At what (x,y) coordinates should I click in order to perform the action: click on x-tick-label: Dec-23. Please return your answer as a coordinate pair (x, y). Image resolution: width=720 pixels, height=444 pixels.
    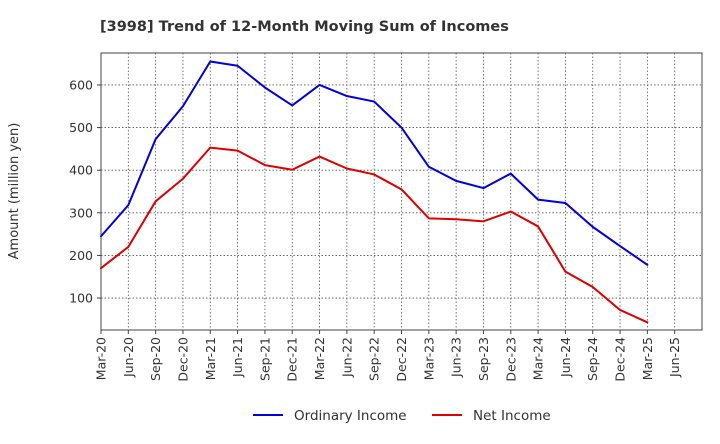
    Looking at the image, I should click on (510, 359).